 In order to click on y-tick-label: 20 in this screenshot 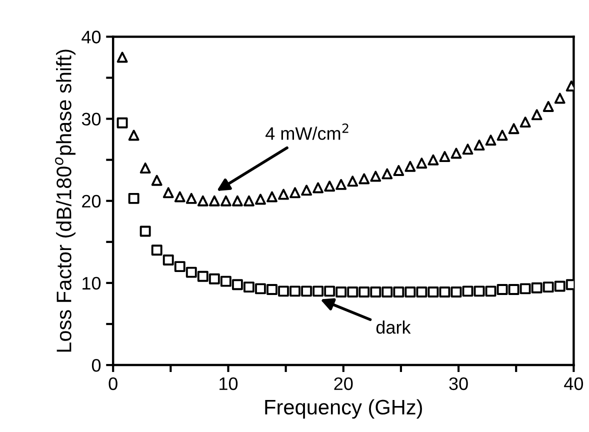, I will do `click(91, 201)`.